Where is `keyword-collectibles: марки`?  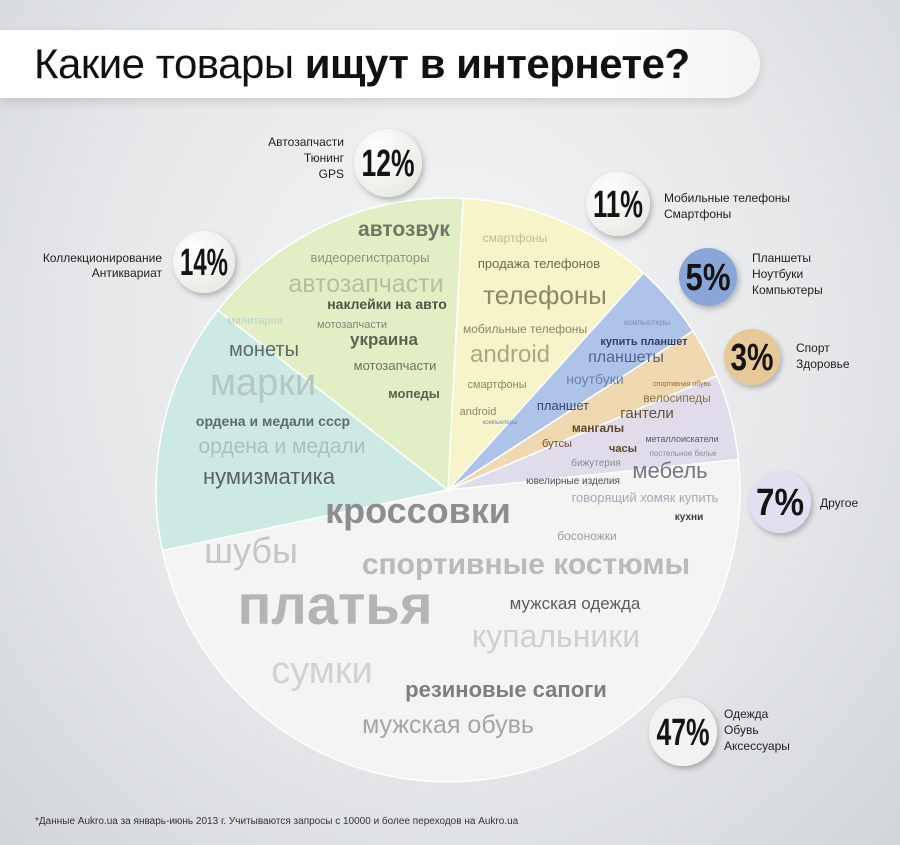 keyword-collectibles: марки is located at coordinates (263, 383).